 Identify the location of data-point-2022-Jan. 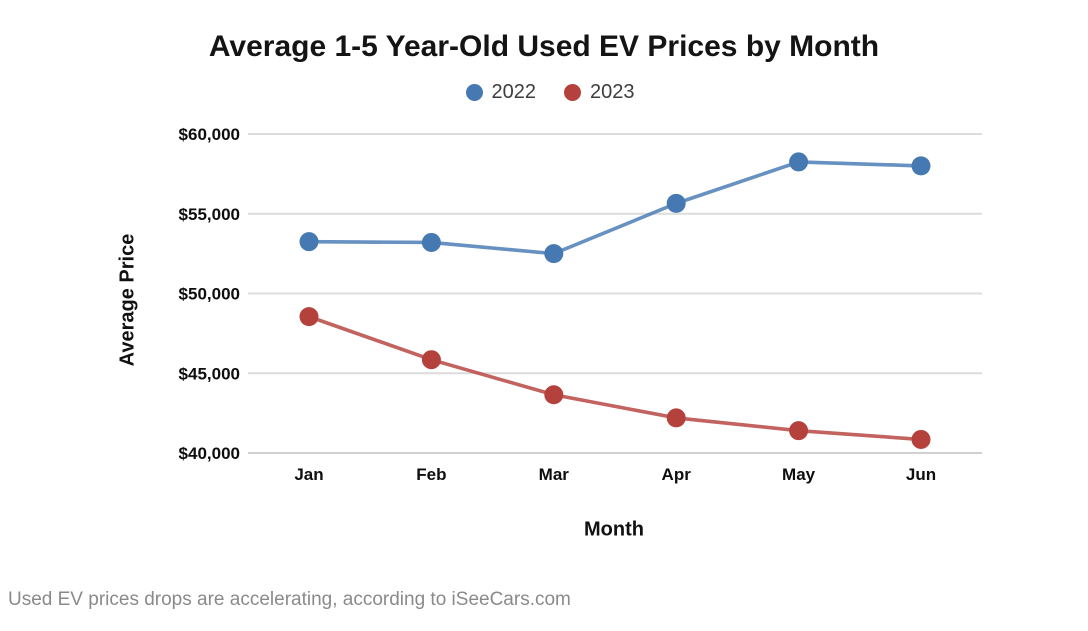
(309, 242).